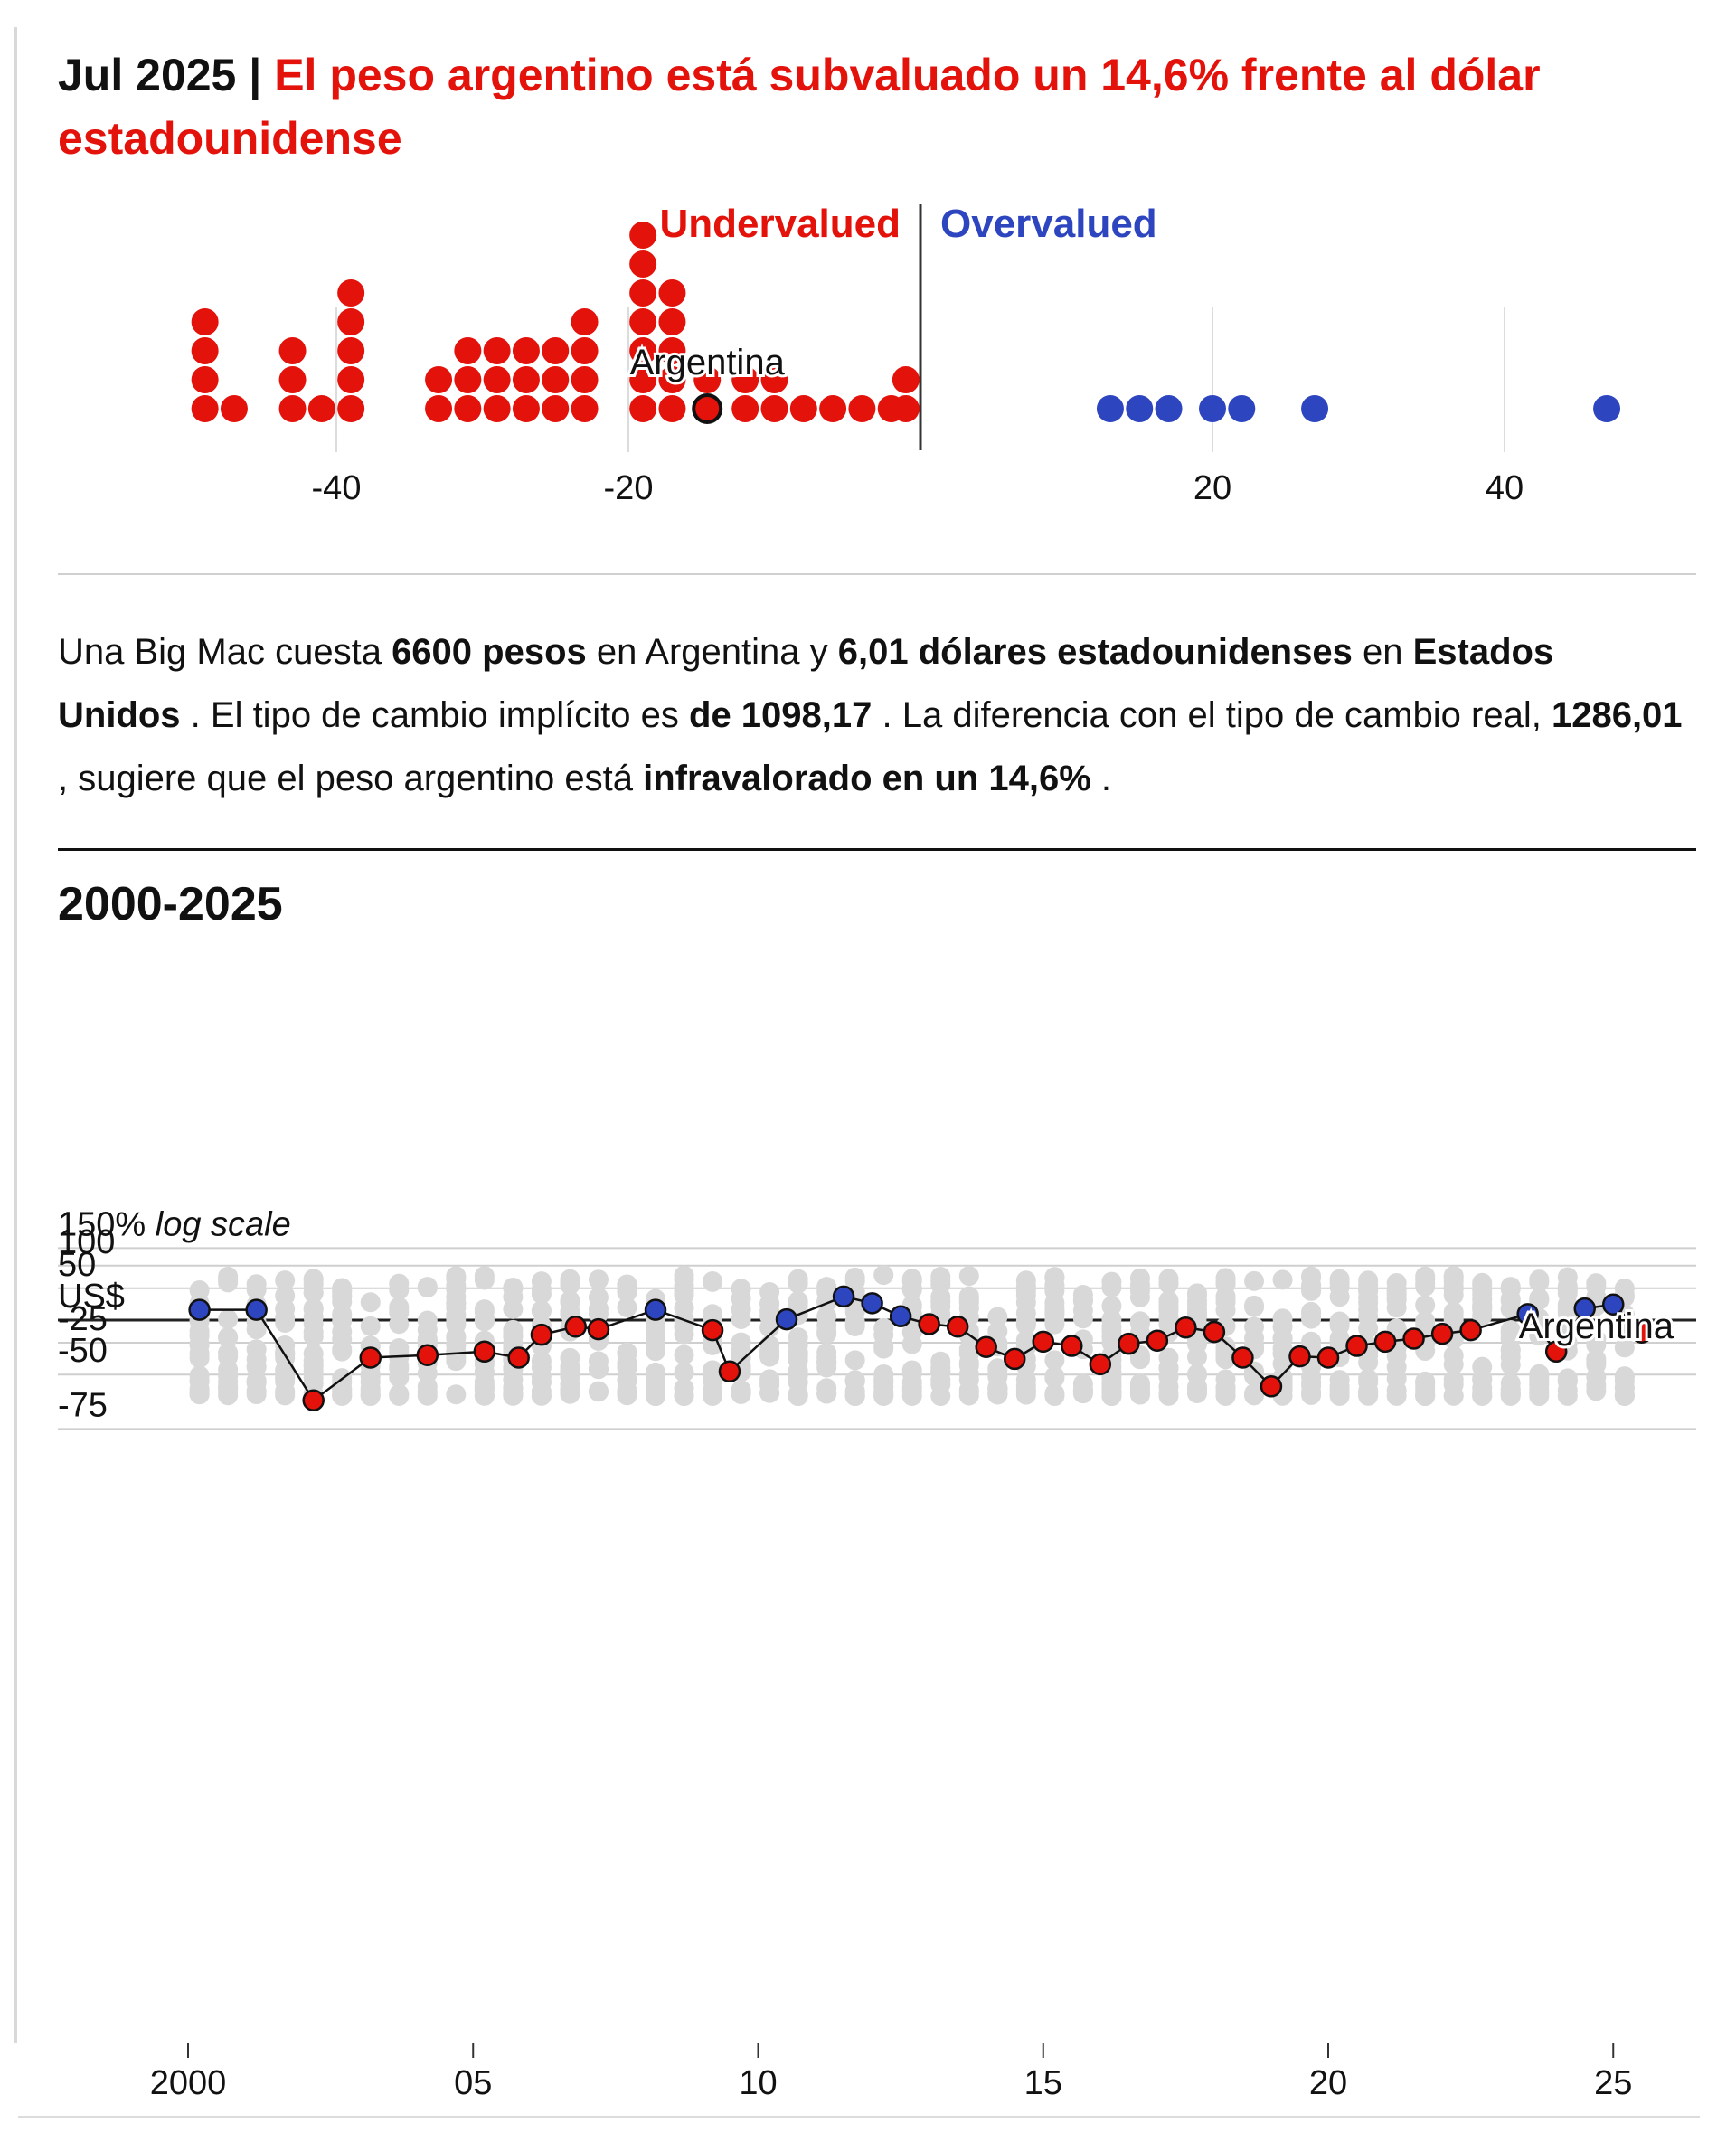 This screenshot has height=2142, width=1736. What do you see at coordinates (1505, 488) in the screenshot?
I see `dotplot-tick-label: 40` at bounding box center [1505, 488].